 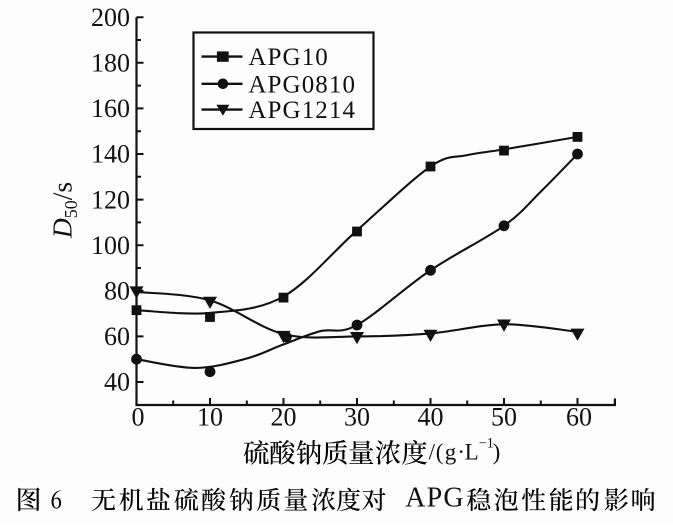 What do you see at coordinates (64, 210) in the screenshot?
I see `svg-text: D50/s` at bounding box center [64, 210].